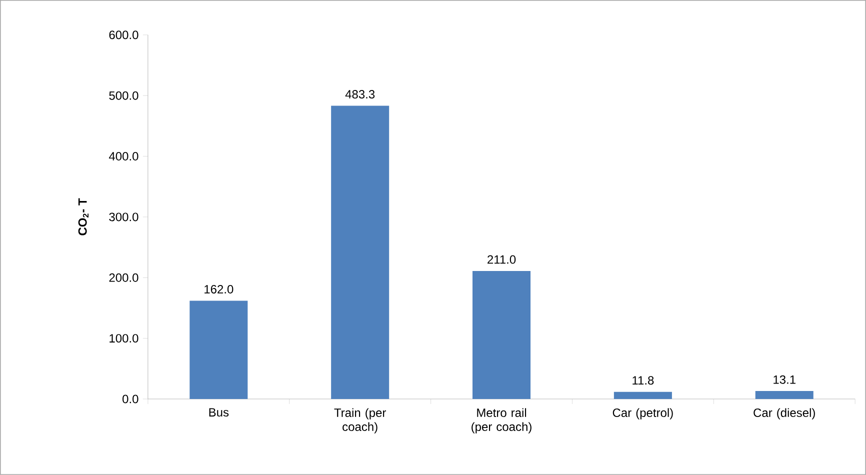 The width and height of the screenshot is (866, 475). I want to click on y-tick-label: 600.0, so click(123, 35).